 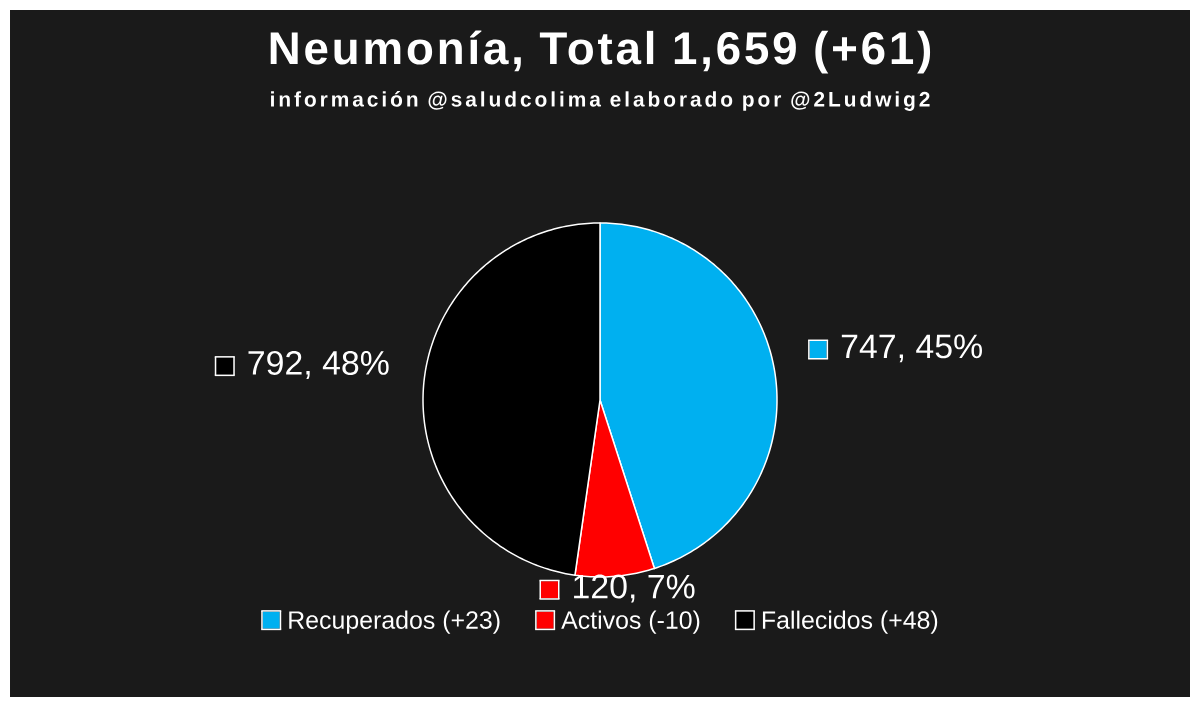 I want to click on legend-label: Activos (-10), so click(x=630, y=622).